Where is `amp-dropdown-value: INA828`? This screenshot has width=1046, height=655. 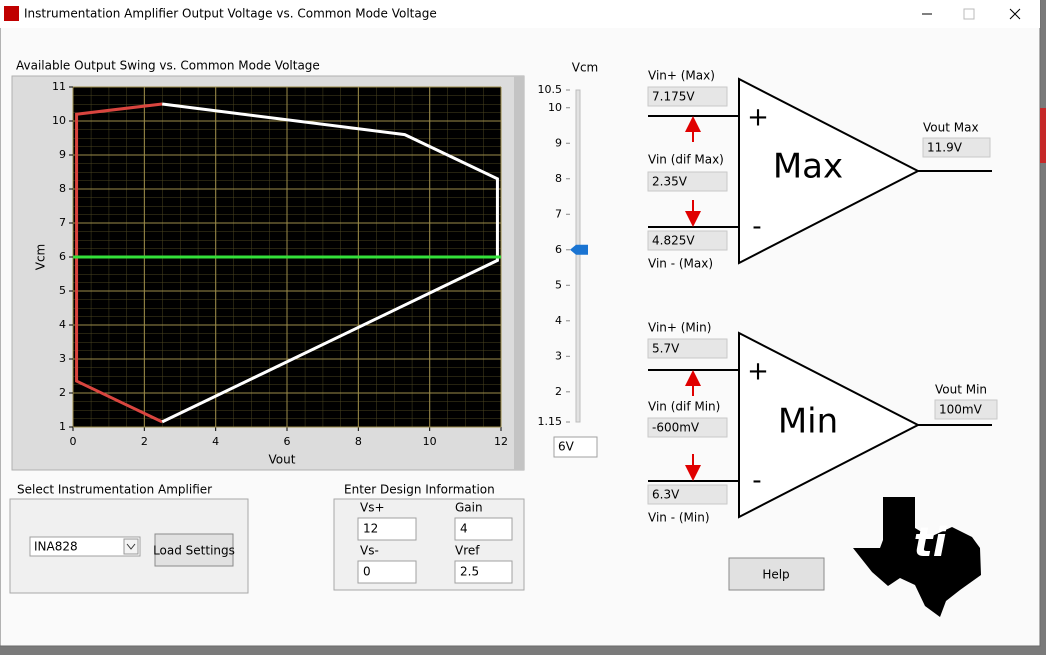
amp-dropdown-value: INA828 is located at coordinates (56, 547).